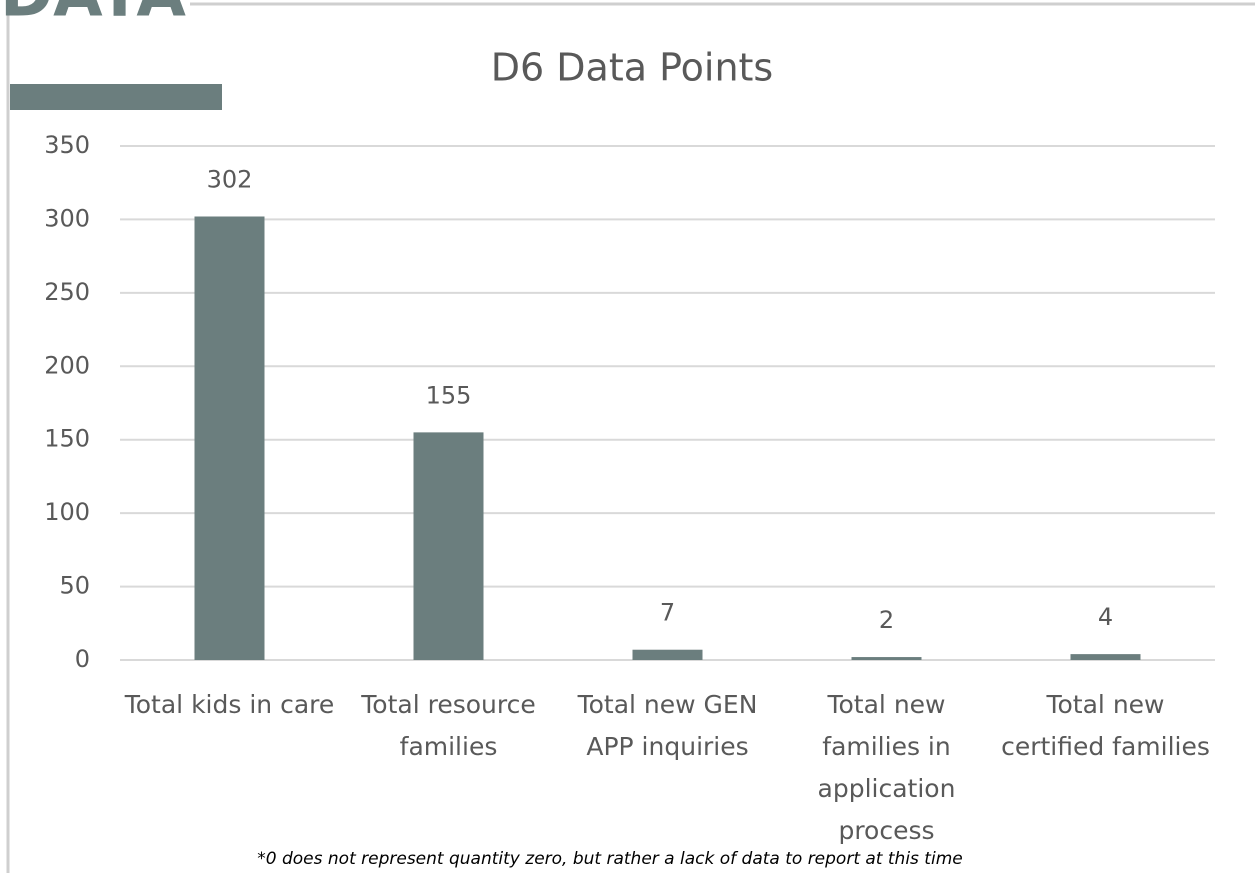 The height and width of the screenshot is (873, 1255). Describe the element at coordinates (67, 512) in the screenshot. I see `y-tick-label: 100` at that location.